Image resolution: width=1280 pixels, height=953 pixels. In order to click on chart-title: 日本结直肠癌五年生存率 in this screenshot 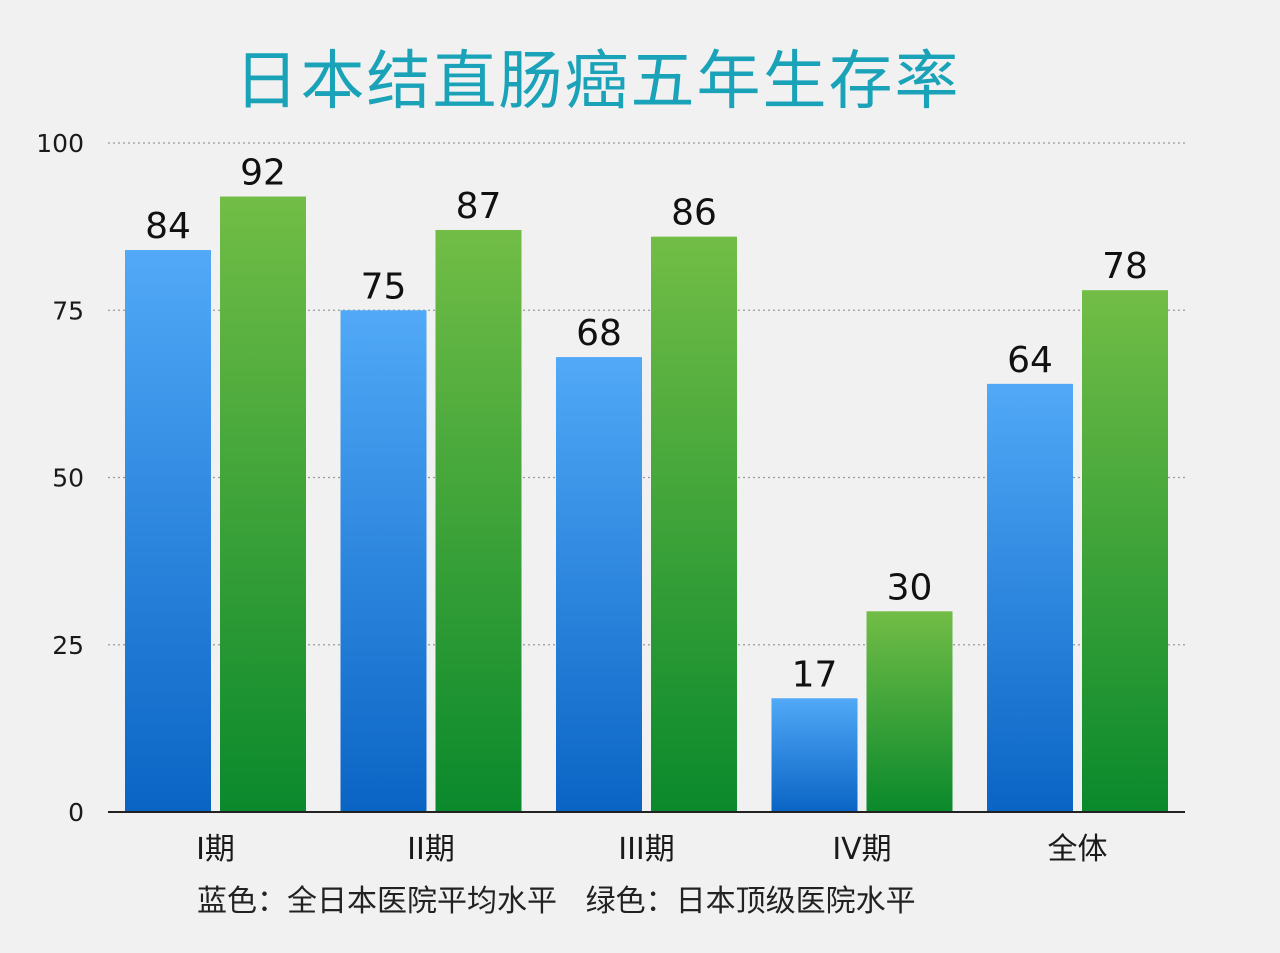, I will do `click(597, 82)`.